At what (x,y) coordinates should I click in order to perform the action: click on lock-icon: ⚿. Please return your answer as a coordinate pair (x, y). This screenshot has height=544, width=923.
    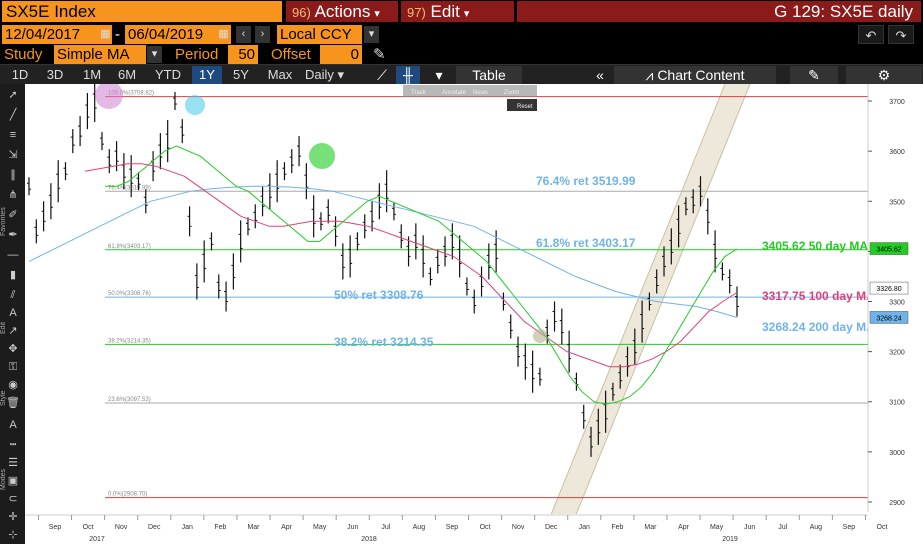
    Looking at the image, I should click on (13, 367).